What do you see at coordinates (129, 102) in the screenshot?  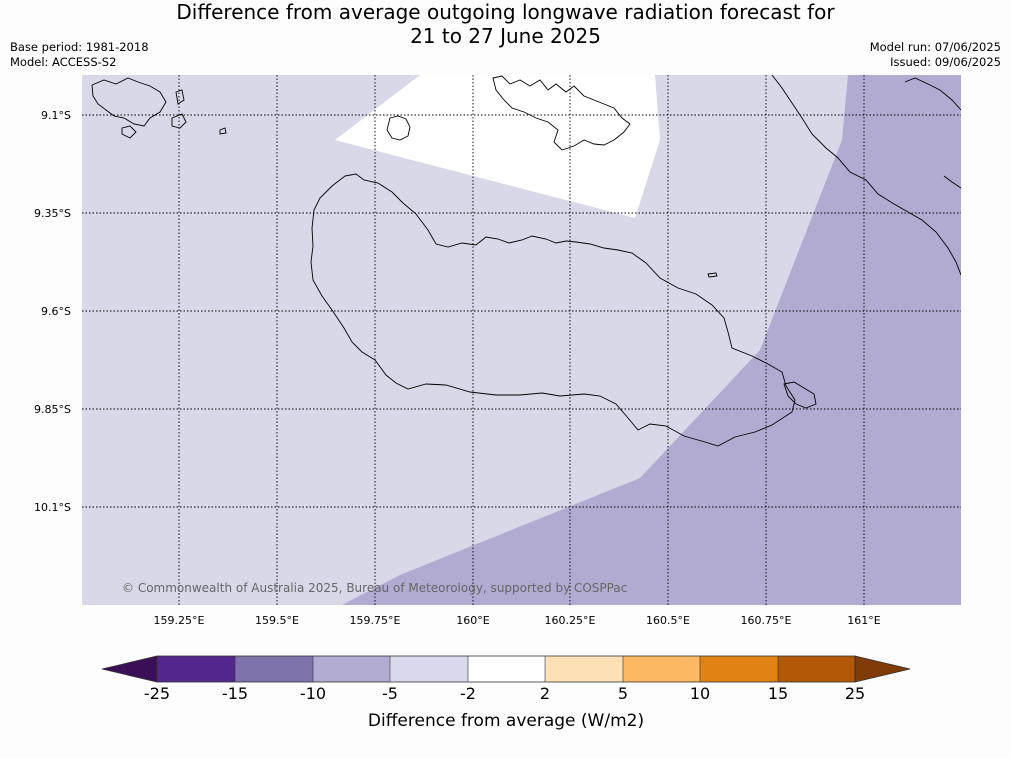 I see `russell-islands-coastline` at bounding box center [129, 102].